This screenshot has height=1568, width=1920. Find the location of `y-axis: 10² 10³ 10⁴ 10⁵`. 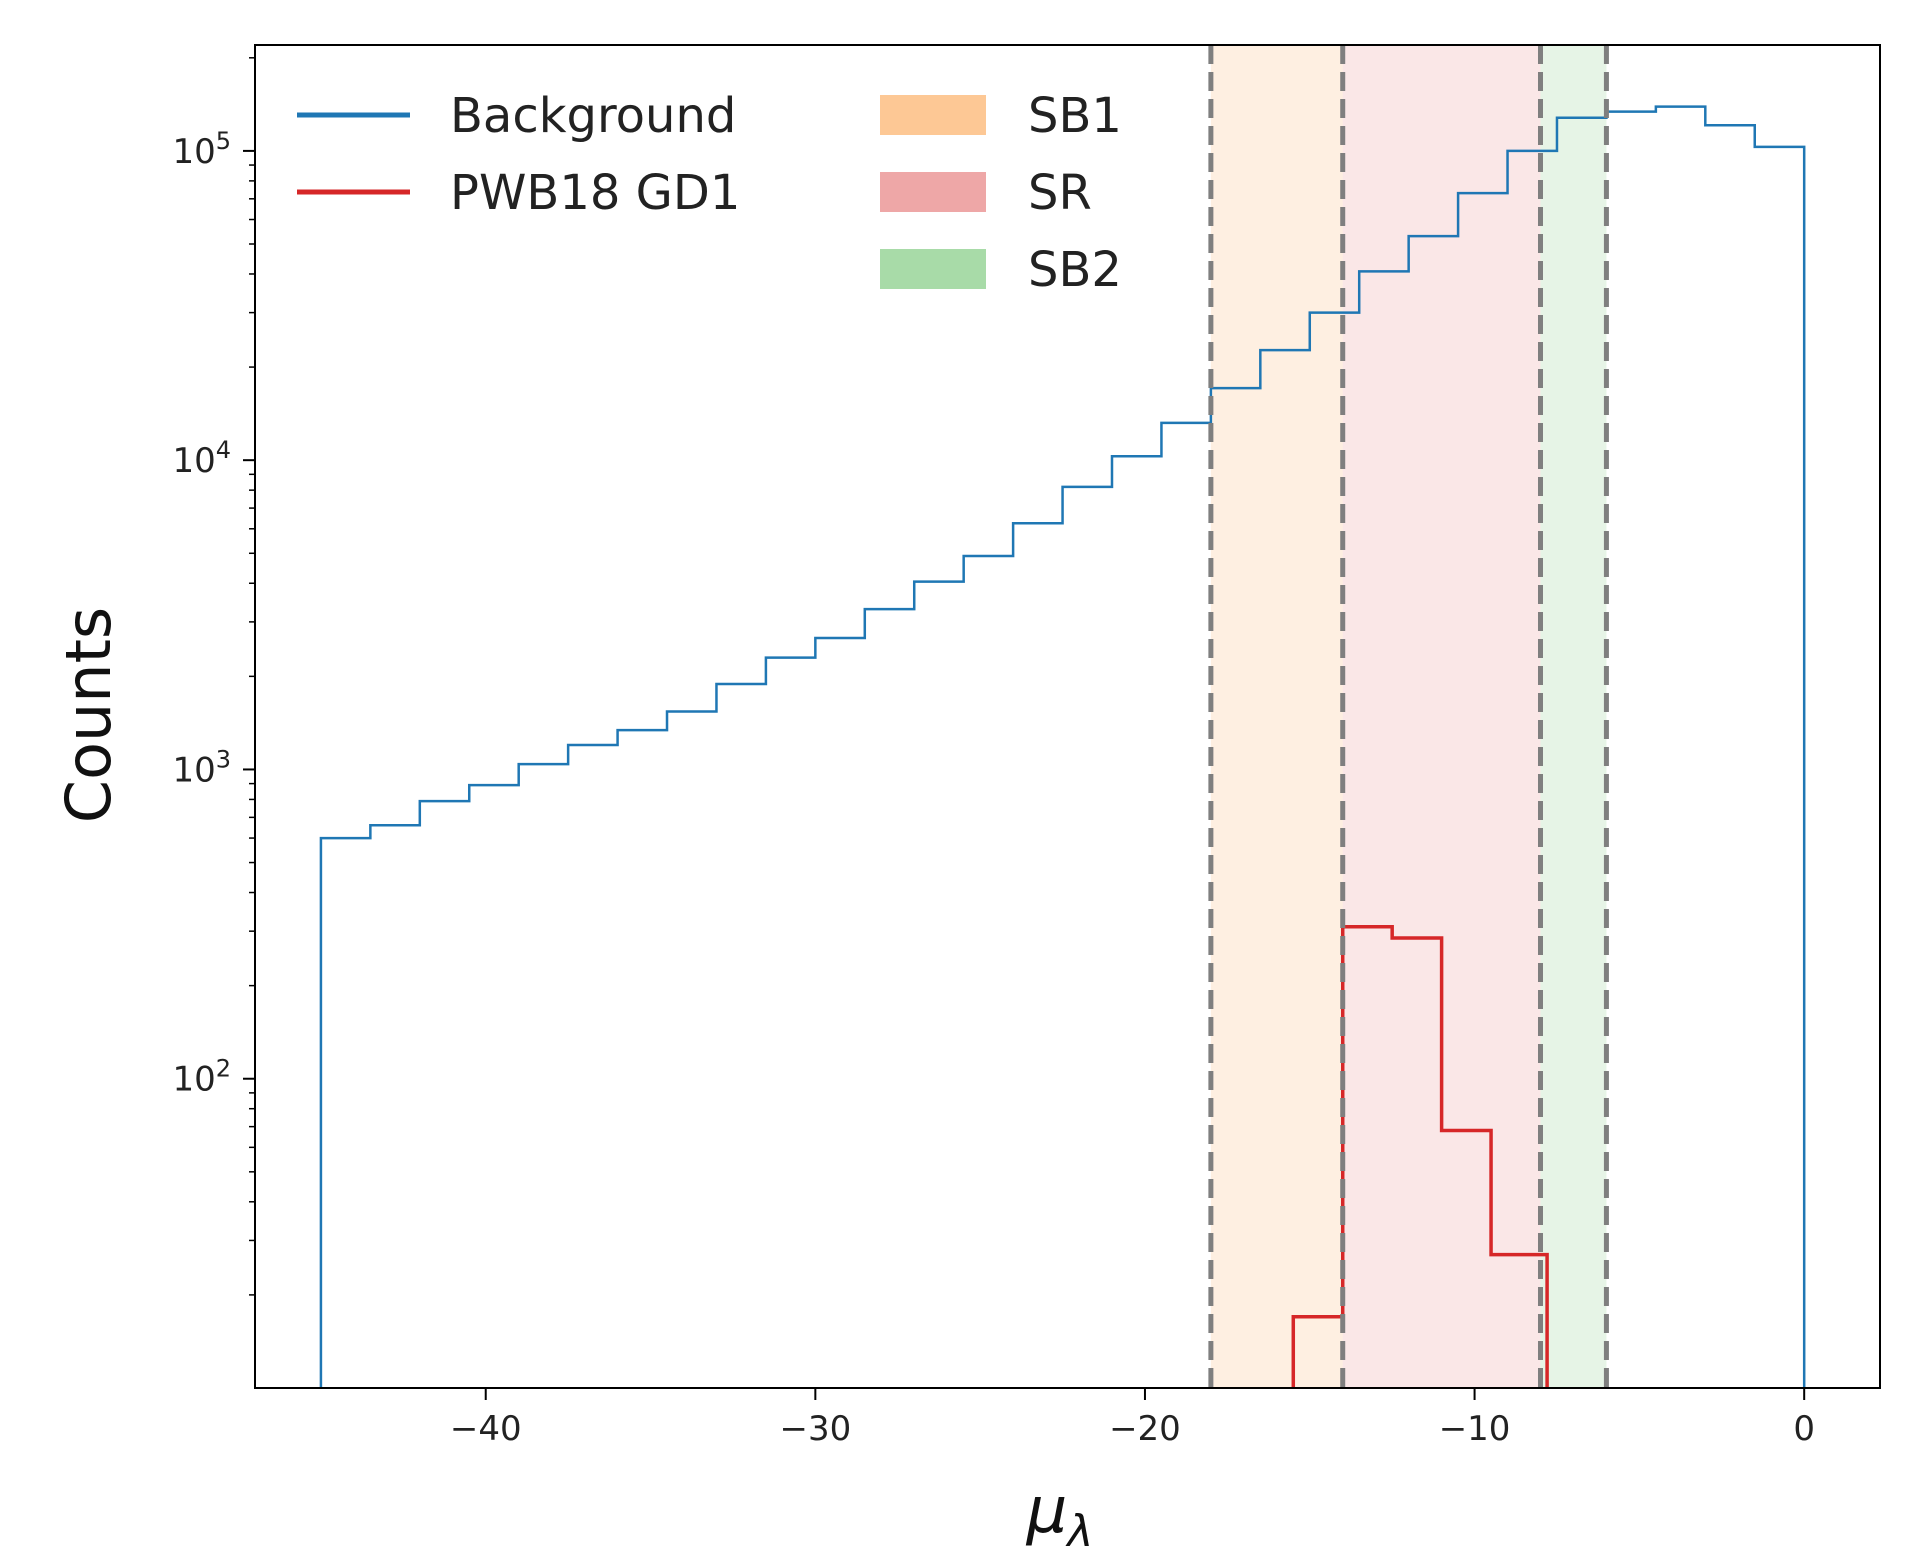

y-axis: 10² 10³ 10⁴ 10⁵ is located at coordinates (213, 676).